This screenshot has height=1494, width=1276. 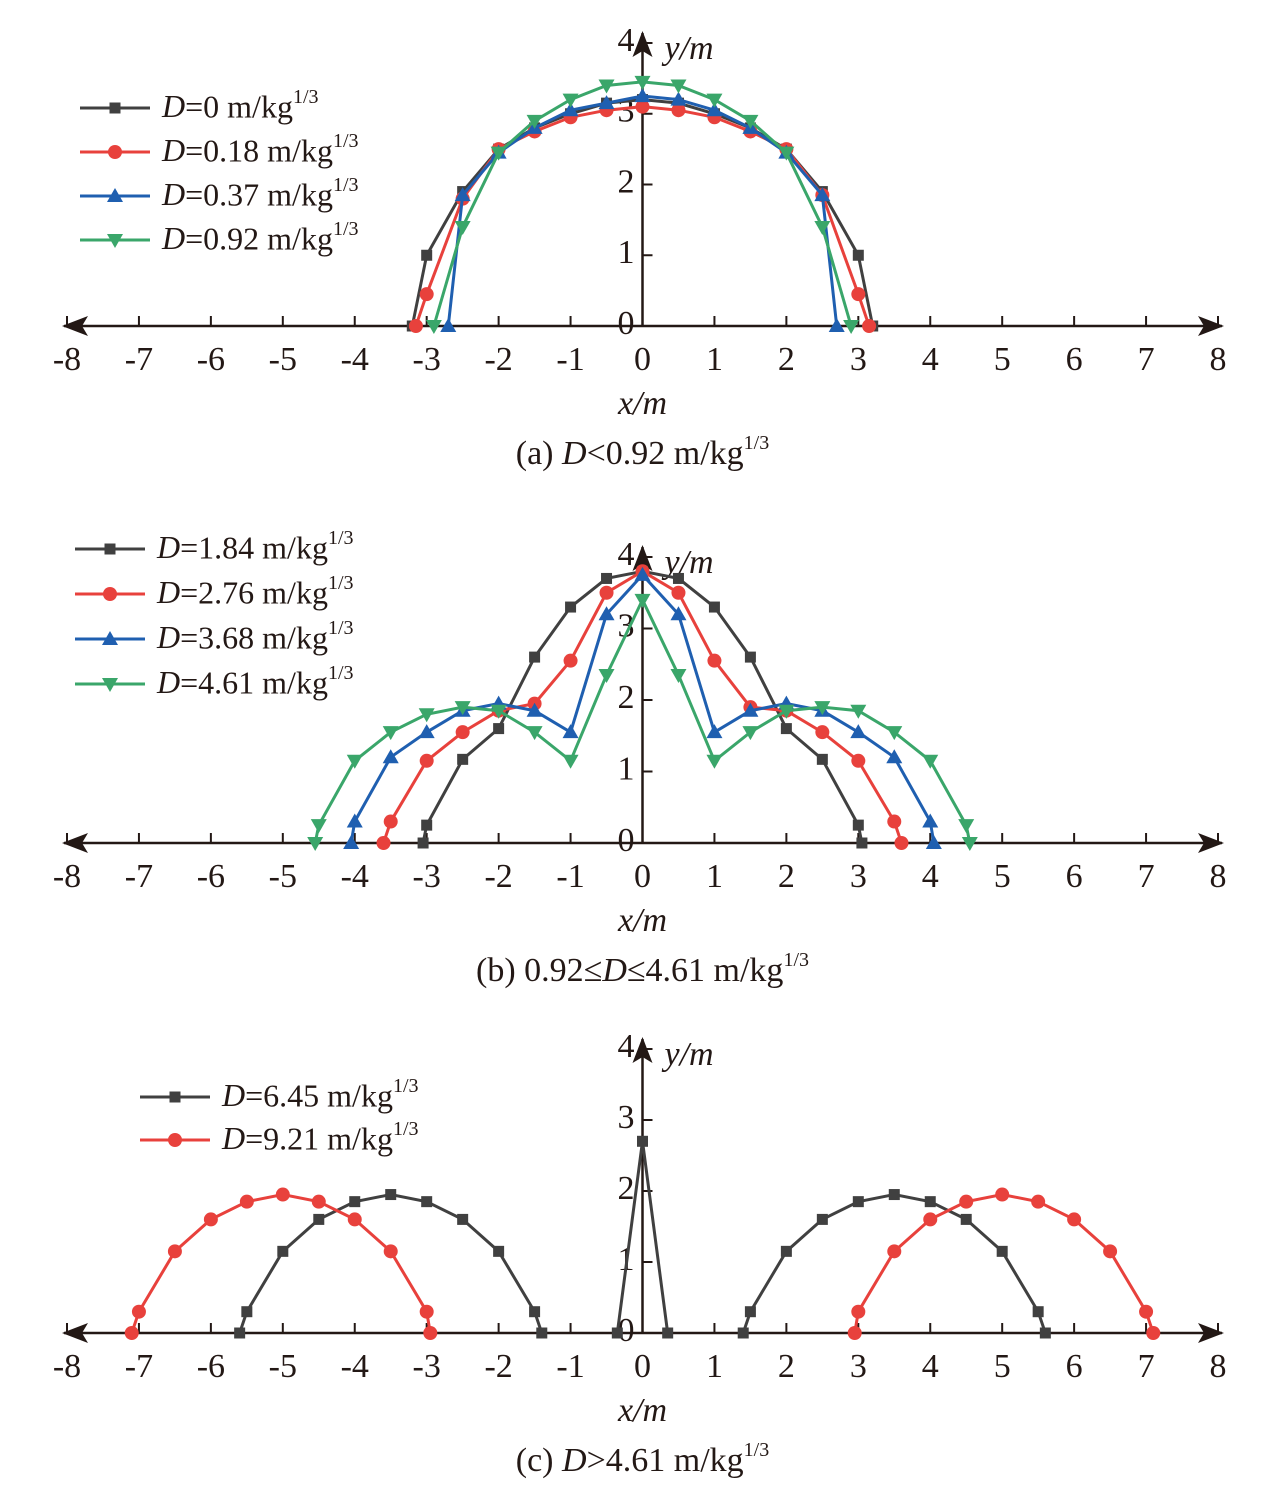 What do you see at coordinates (255, 591) in the screenshot?
I see `legend-label: D=2.76 m/kg1/3` at bounding box center [255, 591].